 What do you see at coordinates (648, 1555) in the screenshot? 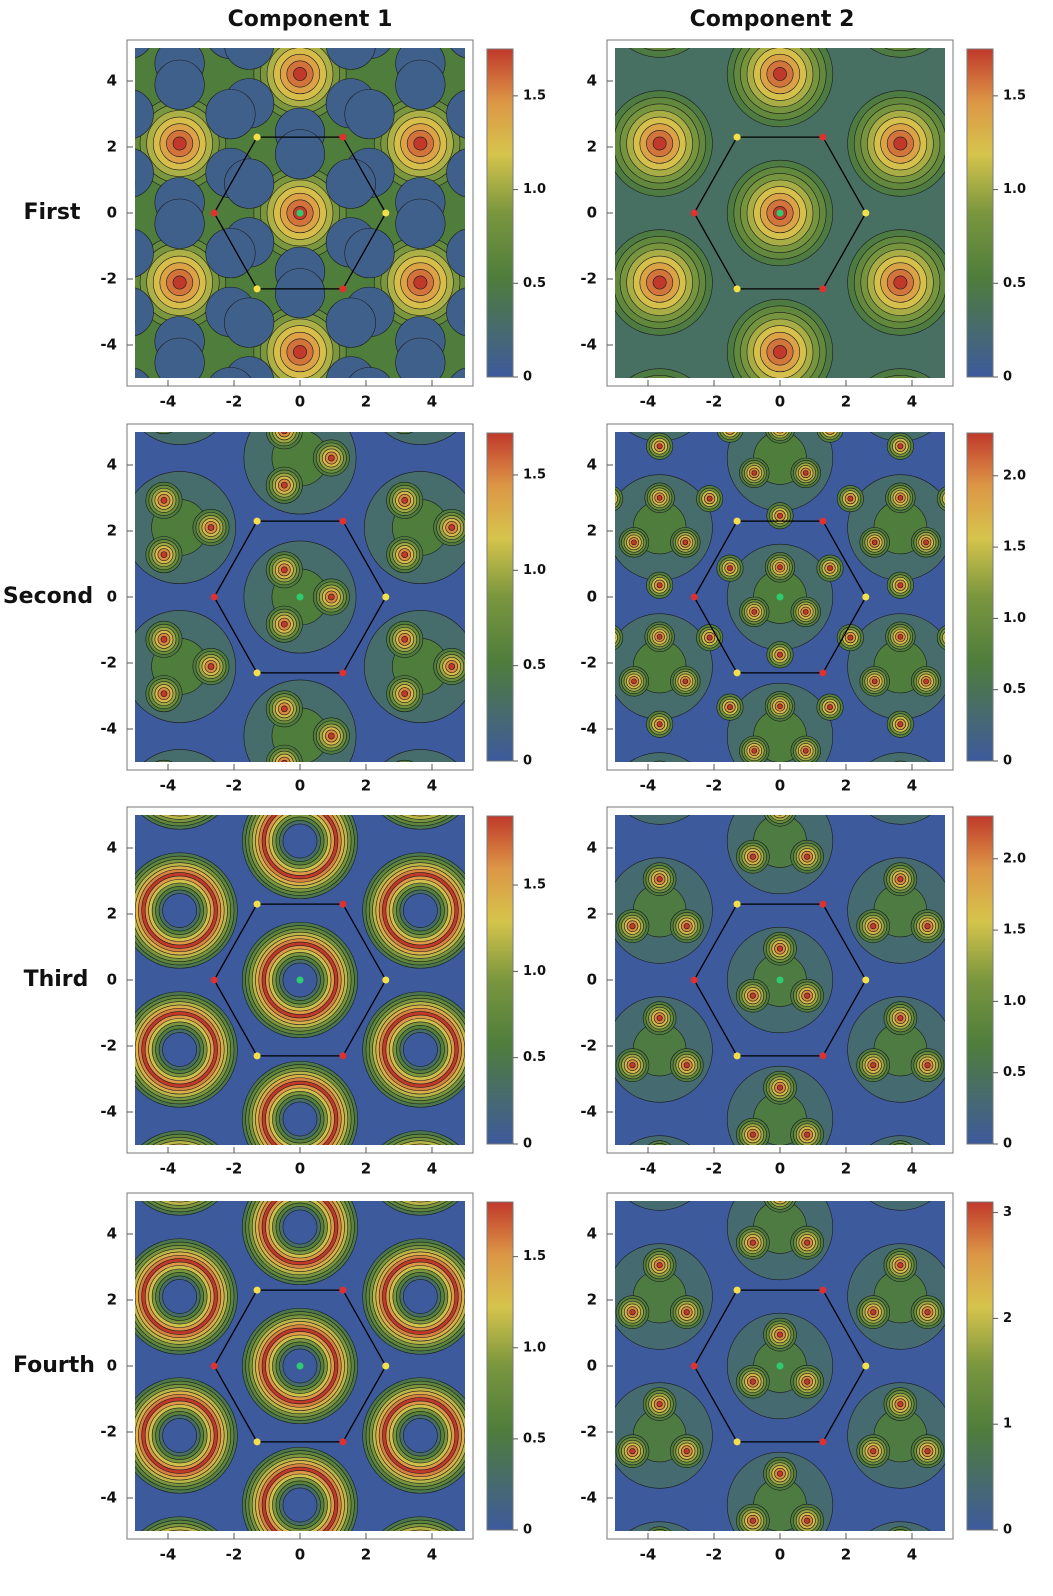
I see `x-tick-label: -4` at bounding box center [648, 1555].